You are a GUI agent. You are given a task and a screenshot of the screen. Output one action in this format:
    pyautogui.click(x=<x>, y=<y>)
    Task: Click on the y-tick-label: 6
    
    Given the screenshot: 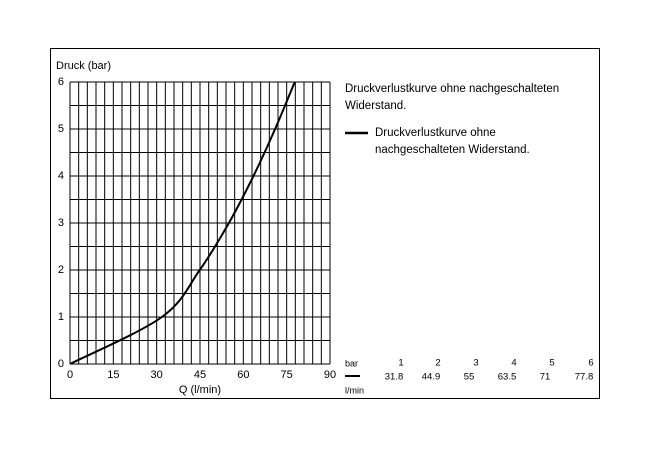 What is the action you would take?
    pyautogui.click(x=61, y=82)
    